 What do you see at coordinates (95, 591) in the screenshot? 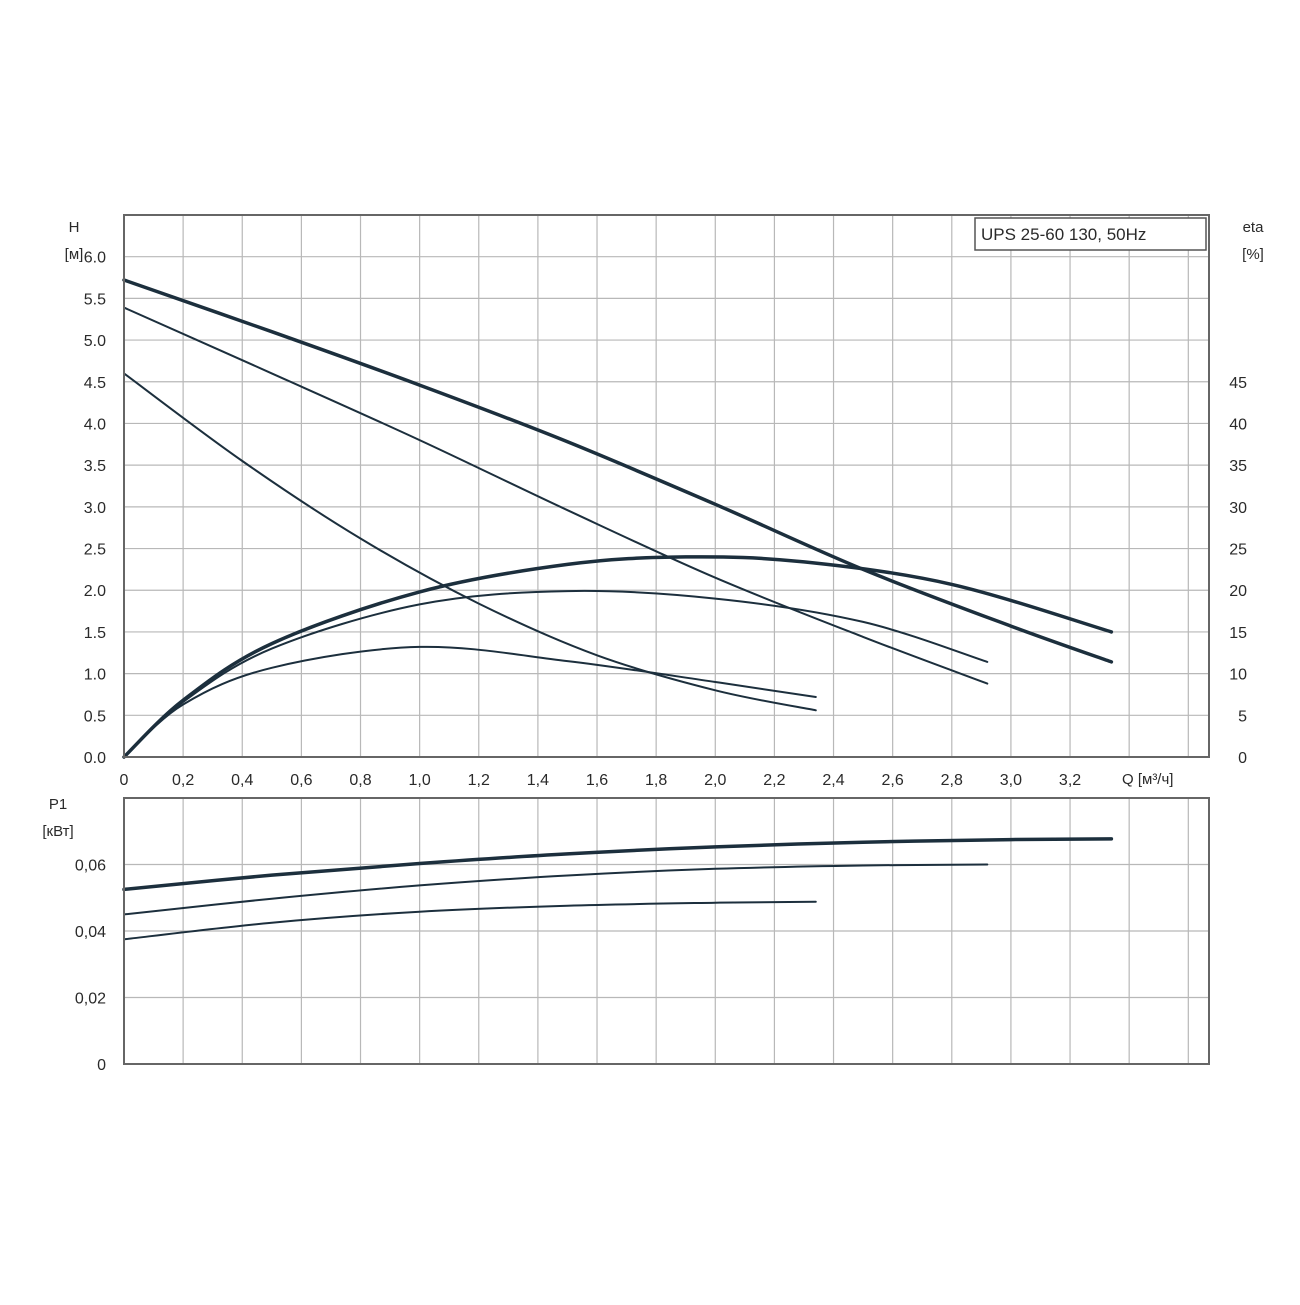
I see `h-tick-label: 2.0` at bounding box center [95, 591].